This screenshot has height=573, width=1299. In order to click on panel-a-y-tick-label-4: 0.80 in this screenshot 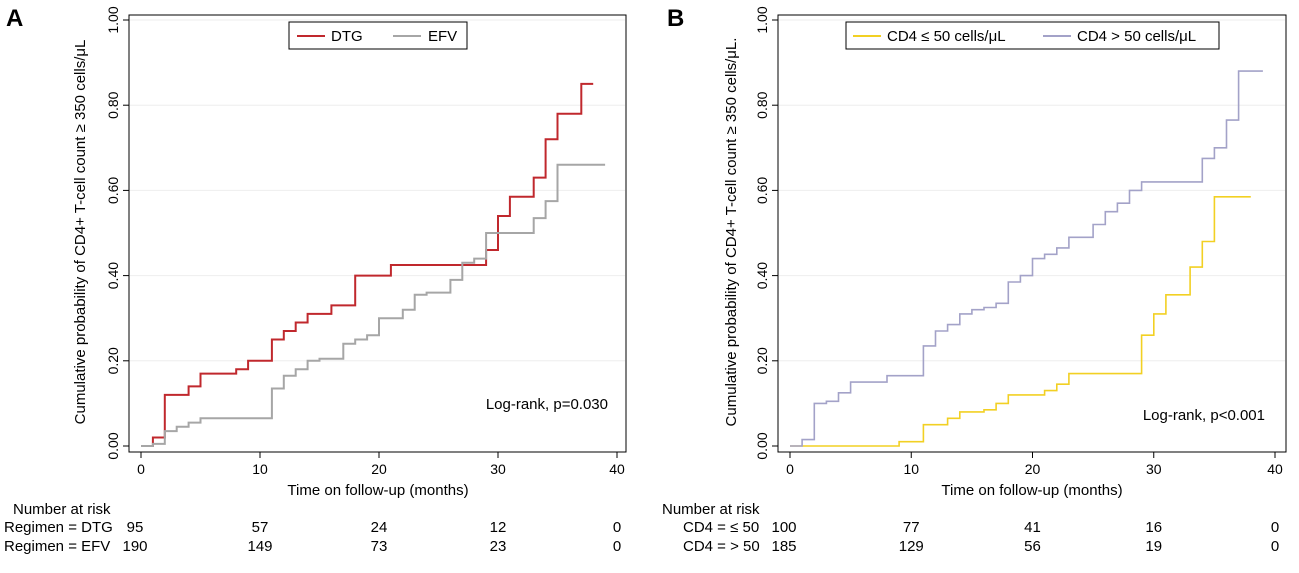, I will do `click(113, 104)`.